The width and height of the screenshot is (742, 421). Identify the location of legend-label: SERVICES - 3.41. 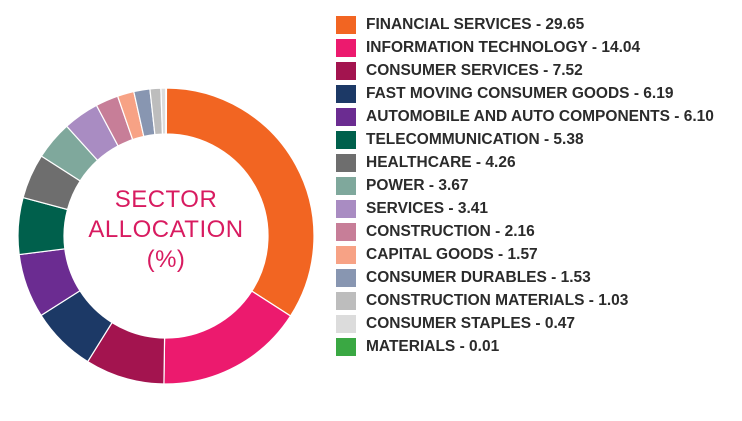
(427, 208).